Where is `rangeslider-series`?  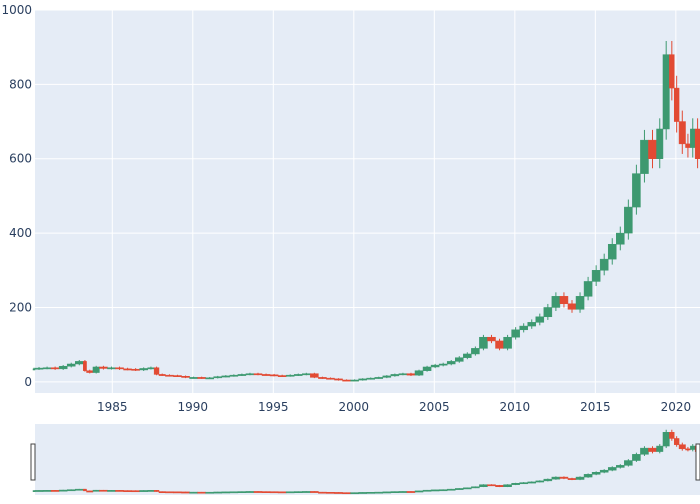 rangeslider-series is located at coordinates (366, 462).